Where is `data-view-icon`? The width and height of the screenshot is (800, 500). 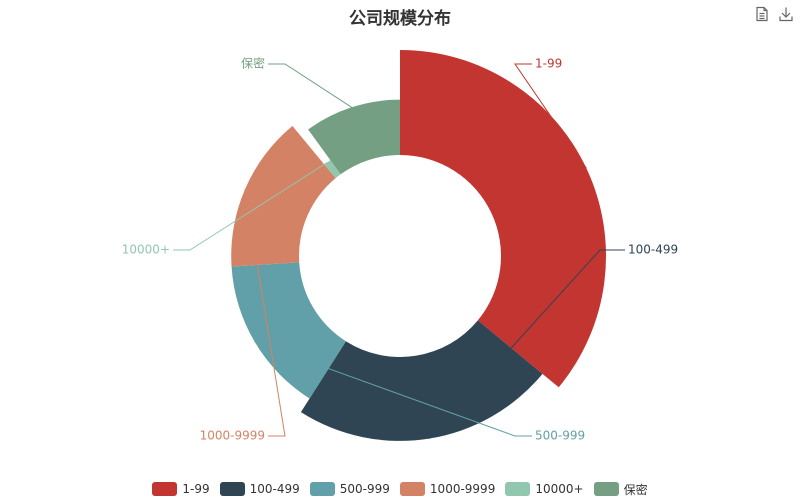 data-view-icon is located at coordinates (762, 14).